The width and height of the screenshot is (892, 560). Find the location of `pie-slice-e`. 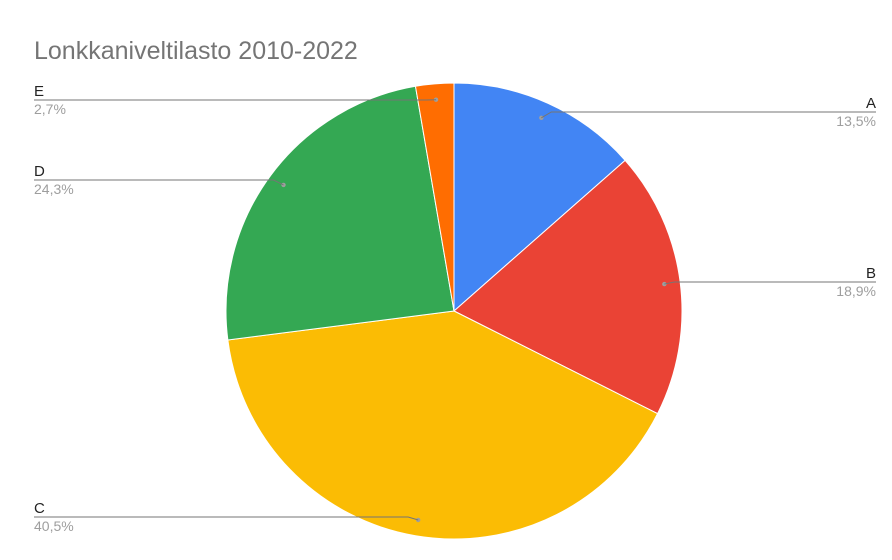

pie-slice-e is located at coordinates (434, 197).